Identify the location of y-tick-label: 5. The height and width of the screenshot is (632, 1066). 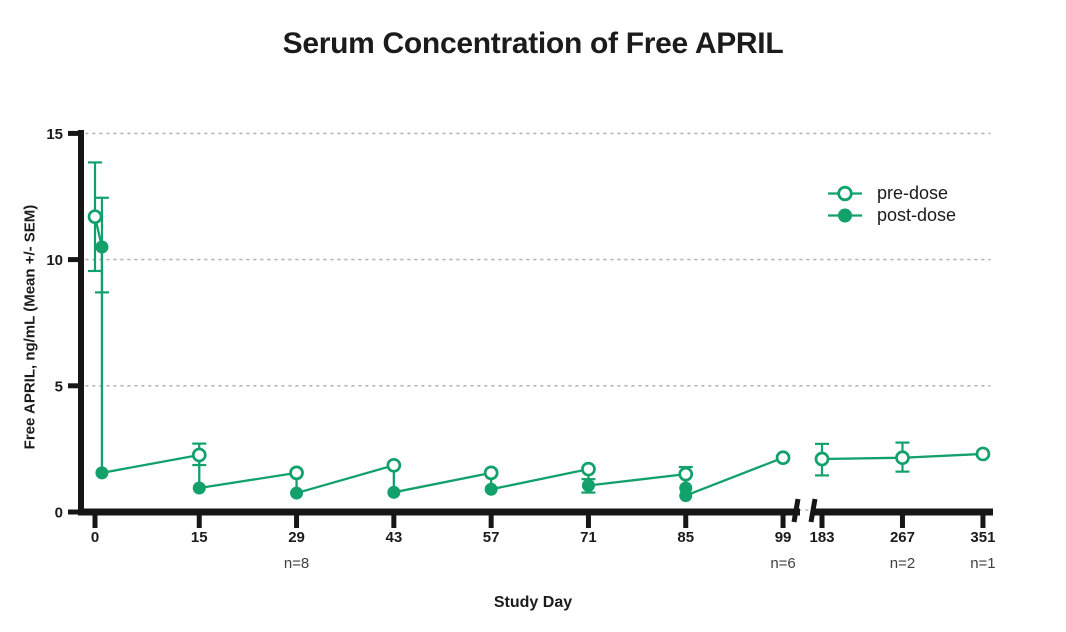
(59, 386).